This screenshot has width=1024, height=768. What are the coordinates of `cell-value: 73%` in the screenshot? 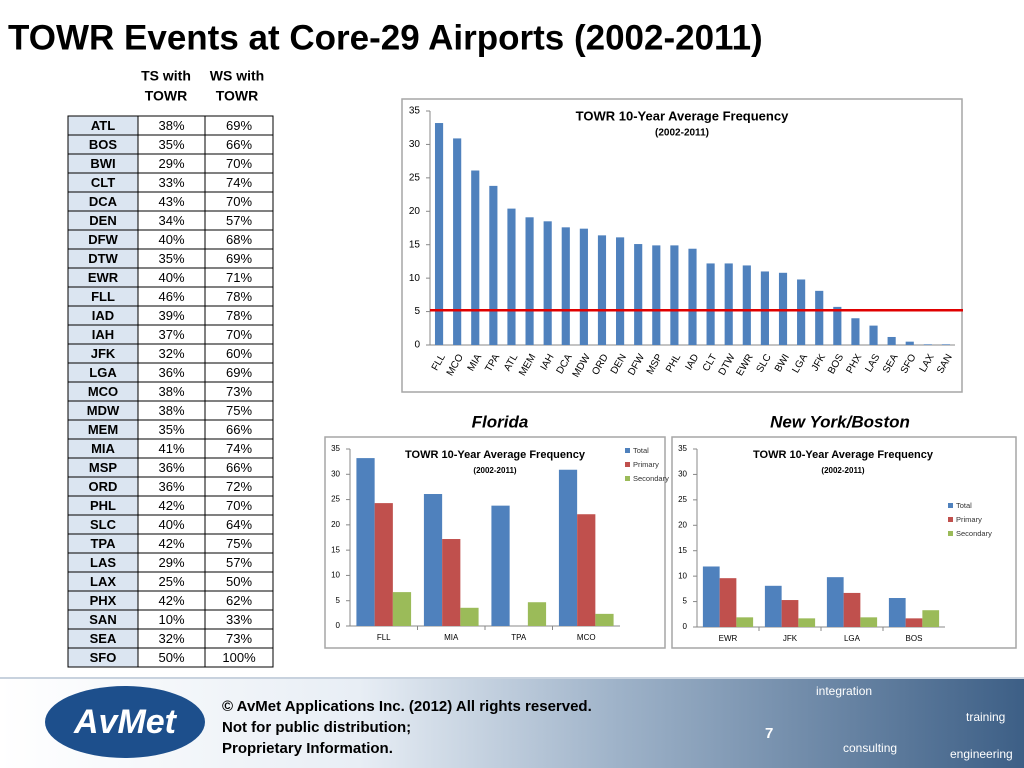 It's located at (239, 391).